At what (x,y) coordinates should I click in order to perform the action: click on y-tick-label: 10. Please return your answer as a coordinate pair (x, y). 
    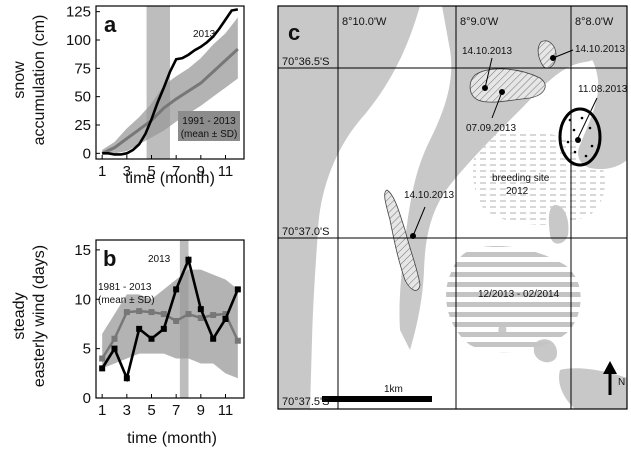
    Looking at the image, I should click on (82, 299).